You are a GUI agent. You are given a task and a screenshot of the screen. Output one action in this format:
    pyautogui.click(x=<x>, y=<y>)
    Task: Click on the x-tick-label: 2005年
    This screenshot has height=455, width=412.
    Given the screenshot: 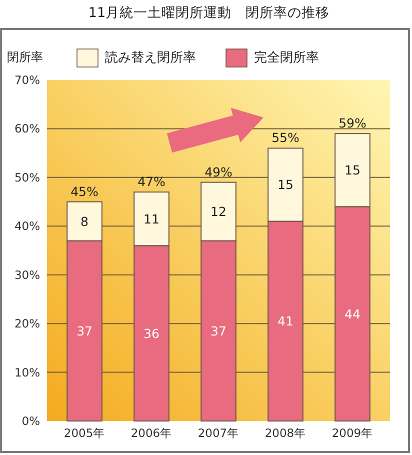 What is the action you would take?
    pyautogui.click(x=85, y=433)
    